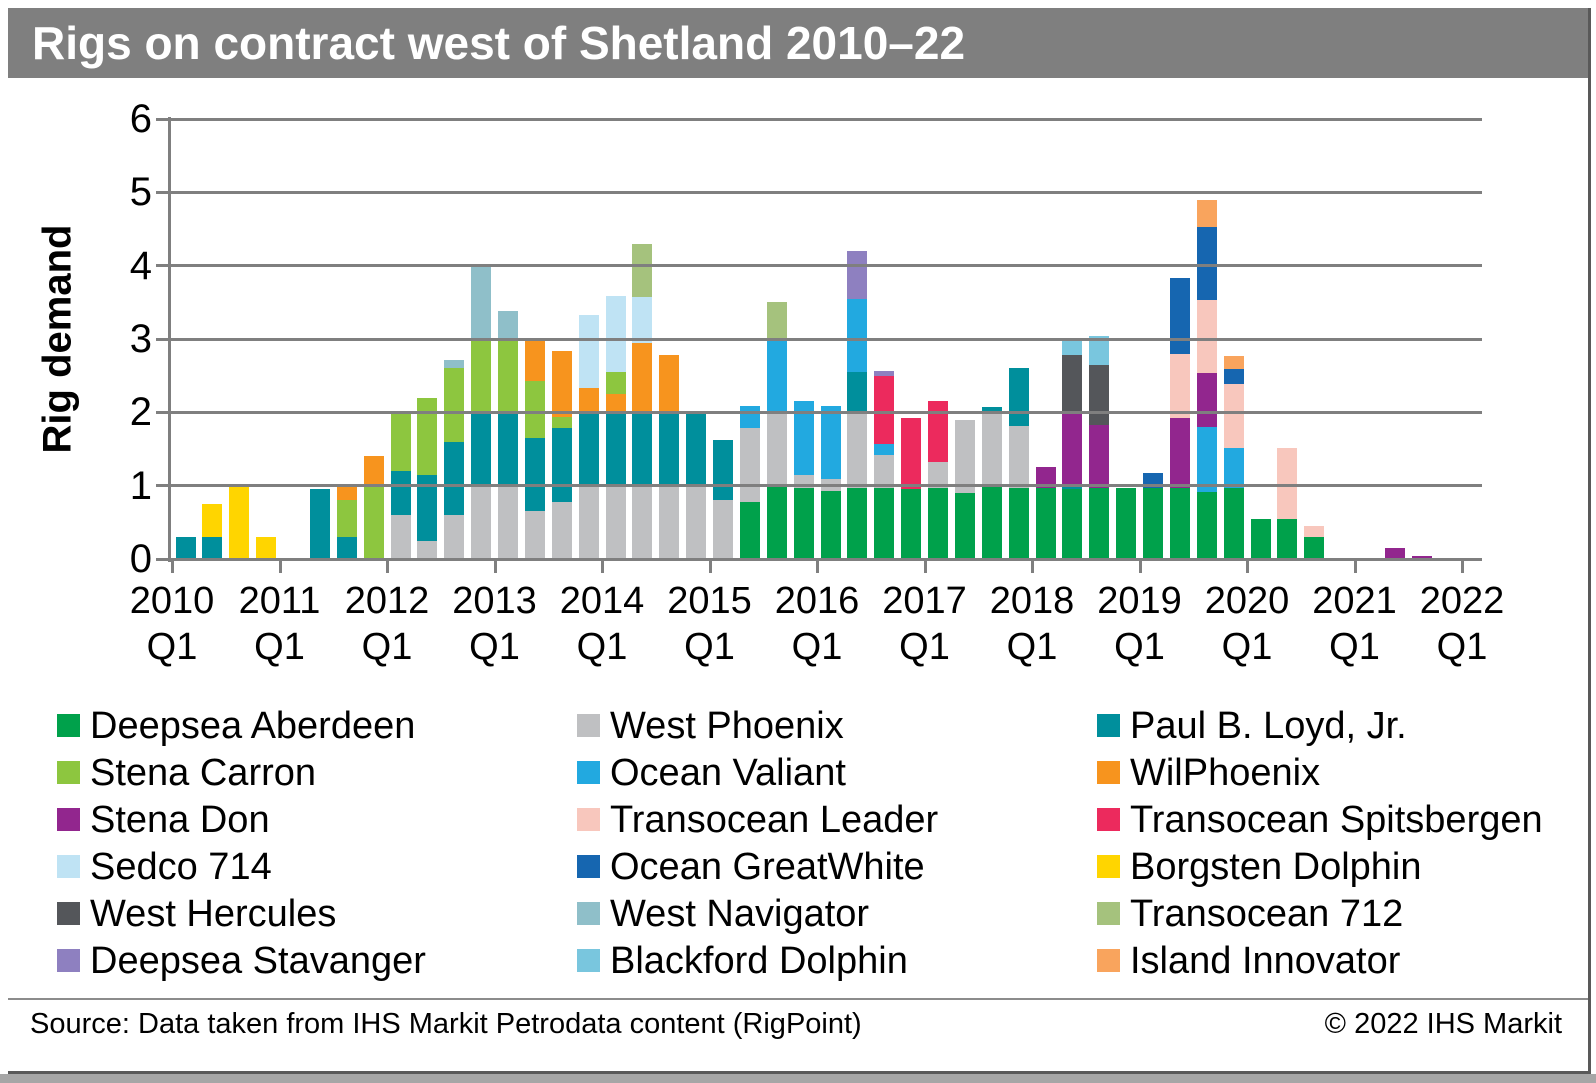 Image resolution: width=1596 pixels, height=1083 pixels. What do you see at coordinates (1179, 386) in the screenshot?
I see `bar-segment-2019-q2-transocean-leader` at bounding box center [1179, 386].